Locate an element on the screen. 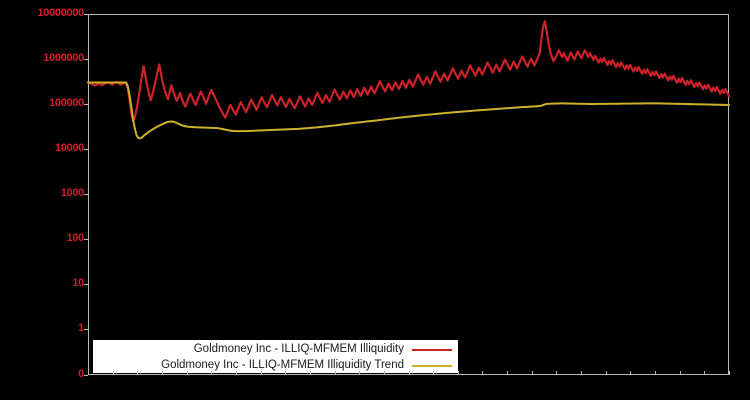 The width and height of the screenshot is (750, 400). illiquidity-trend-line is located at coordinates (408, 110).